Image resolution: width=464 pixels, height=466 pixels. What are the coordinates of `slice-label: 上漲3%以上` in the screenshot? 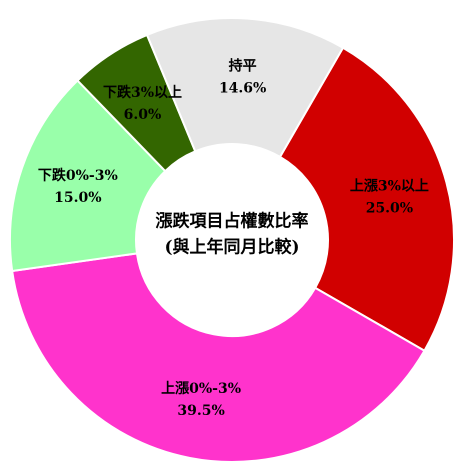 It's located at (389, 187).